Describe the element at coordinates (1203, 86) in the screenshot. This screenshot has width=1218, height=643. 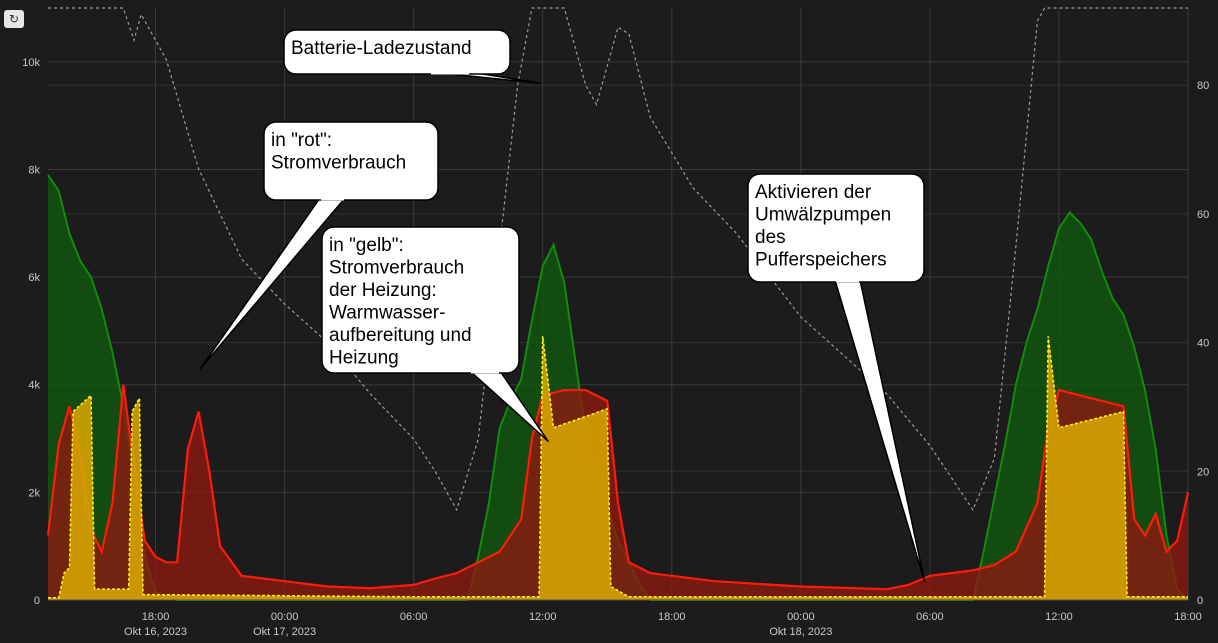
I see `y-right-tick-label: 80` at that location.